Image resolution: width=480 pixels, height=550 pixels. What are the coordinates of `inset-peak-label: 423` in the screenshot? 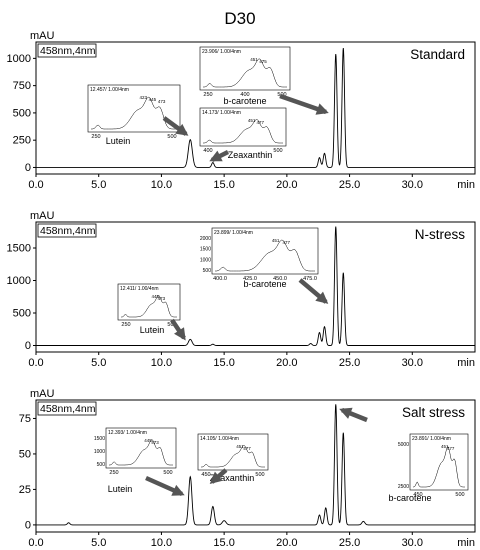 It's located at (143, 97).